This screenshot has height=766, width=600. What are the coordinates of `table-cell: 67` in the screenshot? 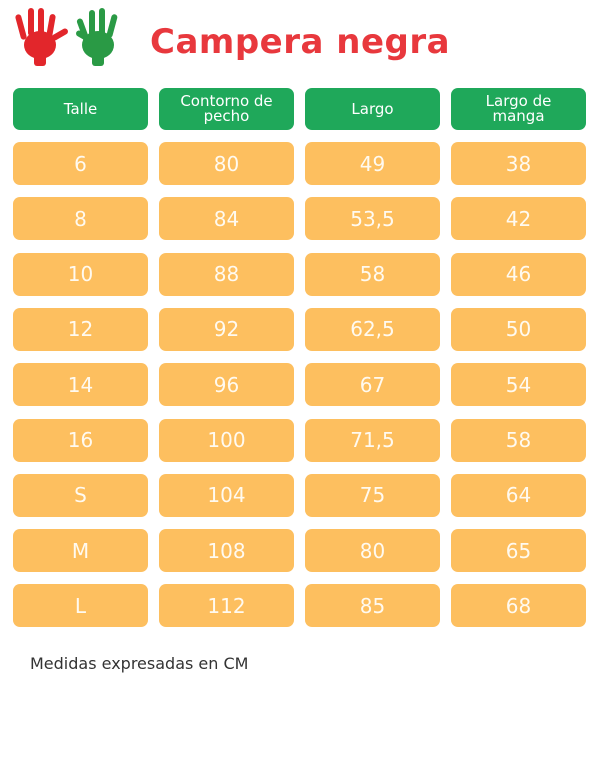 It's located at (372, 385).